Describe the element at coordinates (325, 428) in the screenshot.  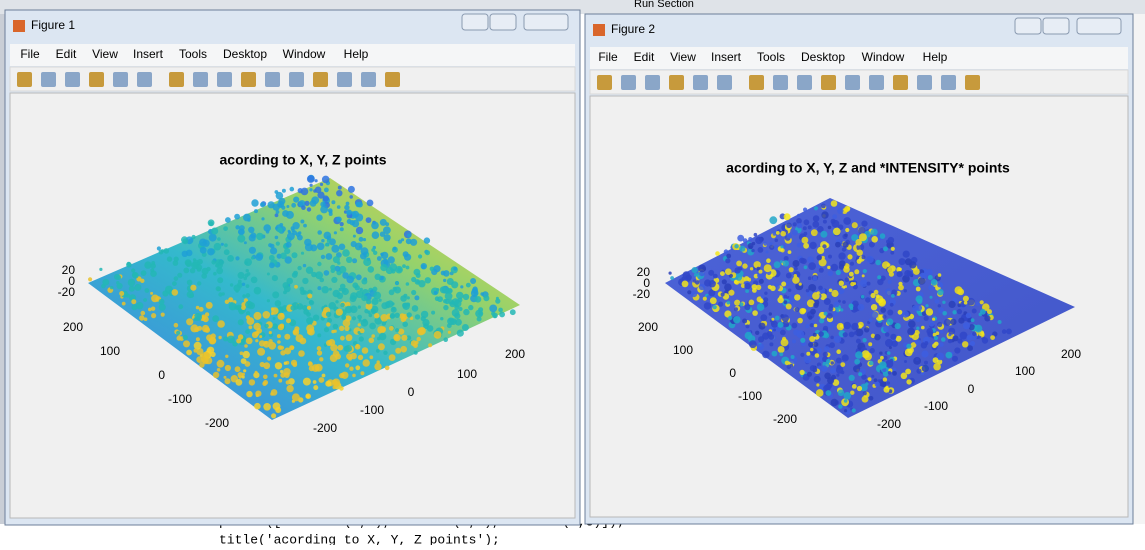
I see `tick-label: -200` at that location.